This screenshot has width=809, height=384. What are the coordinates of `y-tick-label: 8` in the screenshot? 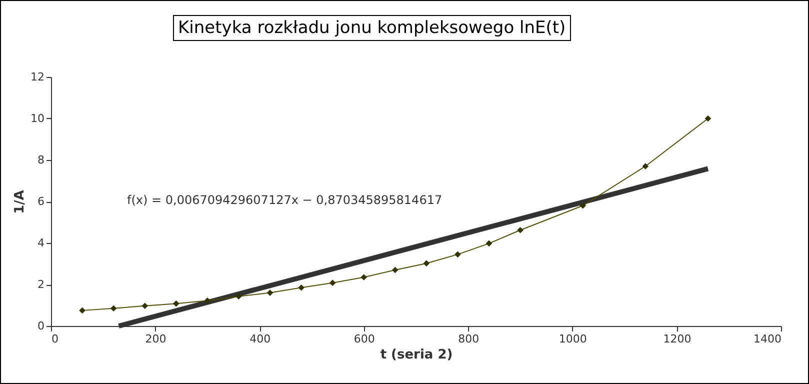 It's located at (41, 160).